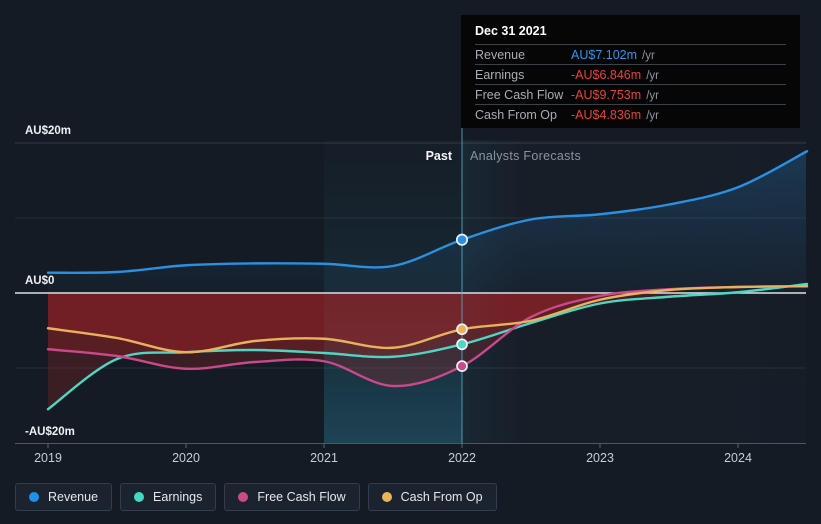 The width and height of the screenshot is (821, 524). I want to click on legend-label: Earnings, so click(178, 497).